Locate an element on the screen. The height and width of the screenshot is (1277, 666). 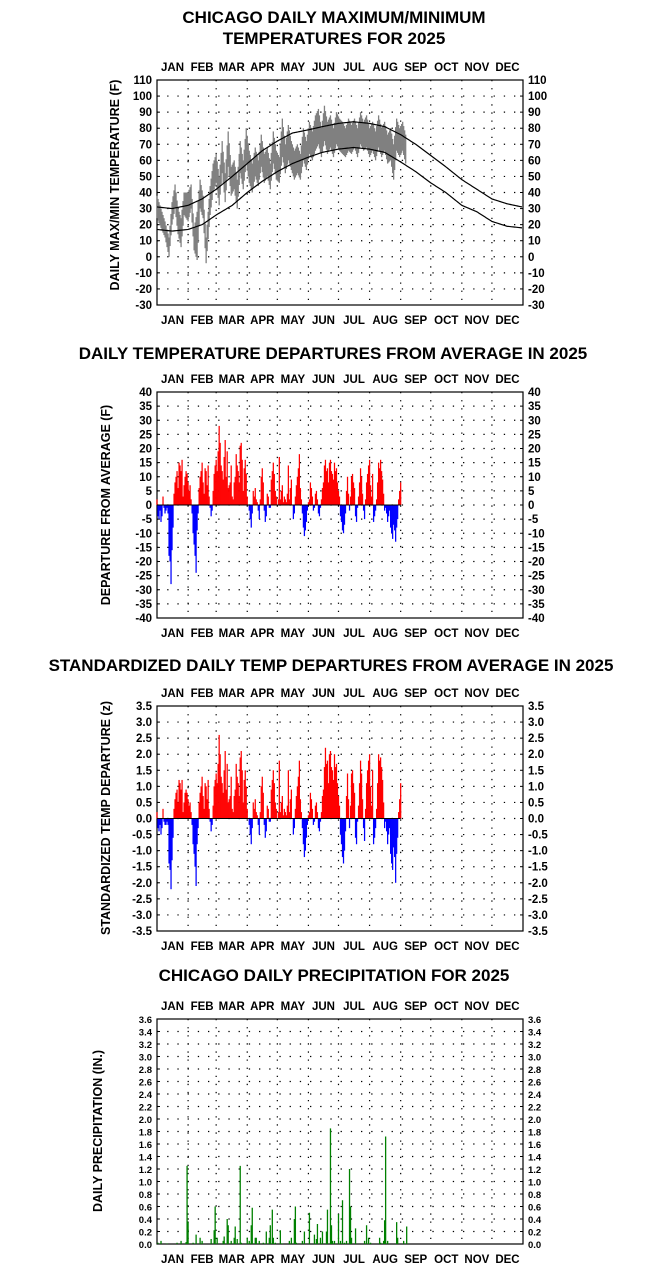
standardized-ytick-left: -3.5 is located at coordinates (142, 932).